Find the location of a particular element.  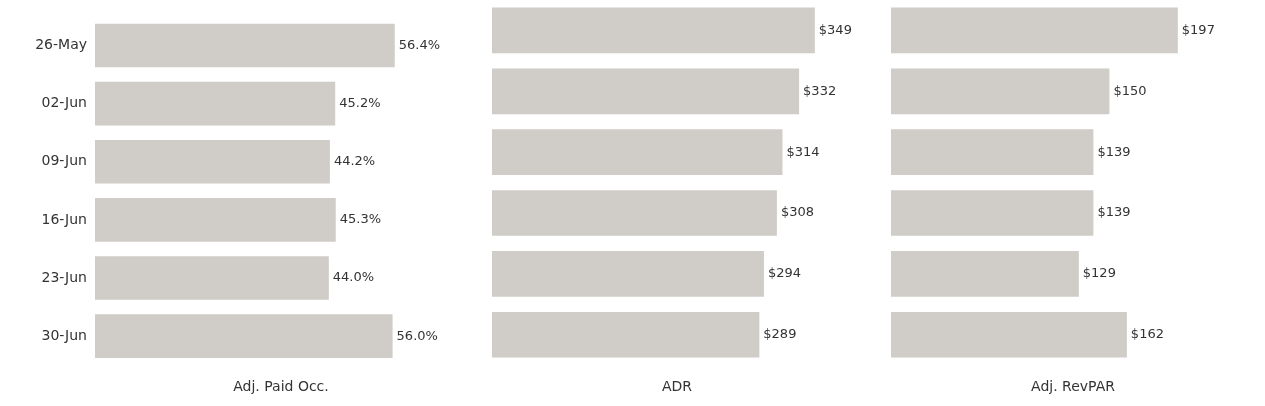

y-tick-label: 23-Jun is located at coordinates (64, 276).